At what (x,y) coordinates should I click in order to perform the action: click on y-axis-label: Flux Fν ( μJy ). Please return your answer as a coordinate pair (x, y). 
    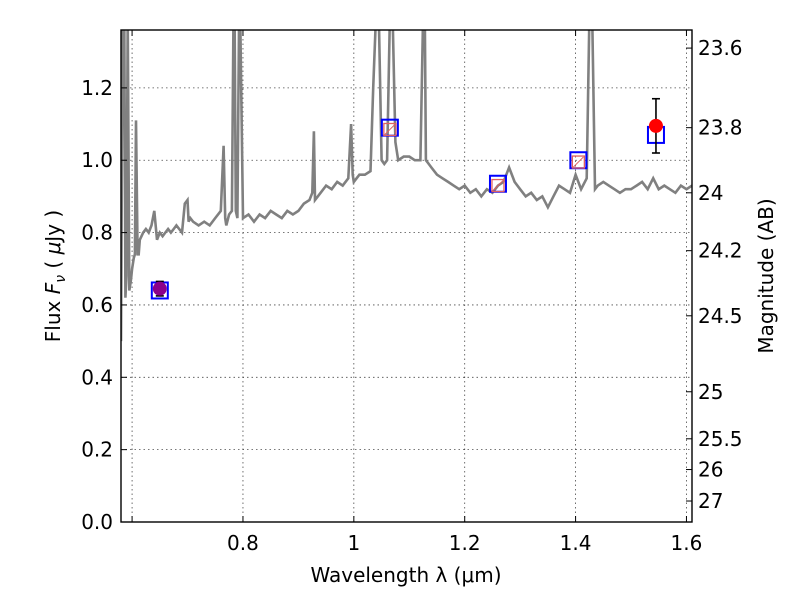
    Looking at the image, I should click on (55, 276).